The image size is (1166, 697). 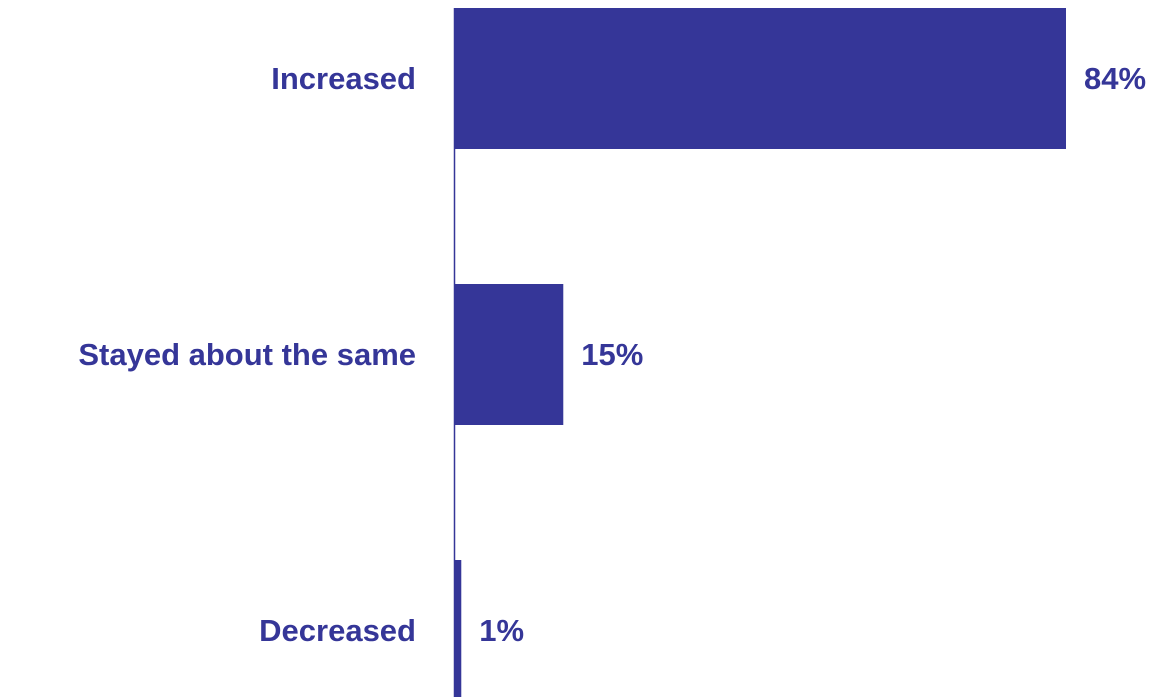 I want to click on category-label: Increased, so click(x=343, y=78).